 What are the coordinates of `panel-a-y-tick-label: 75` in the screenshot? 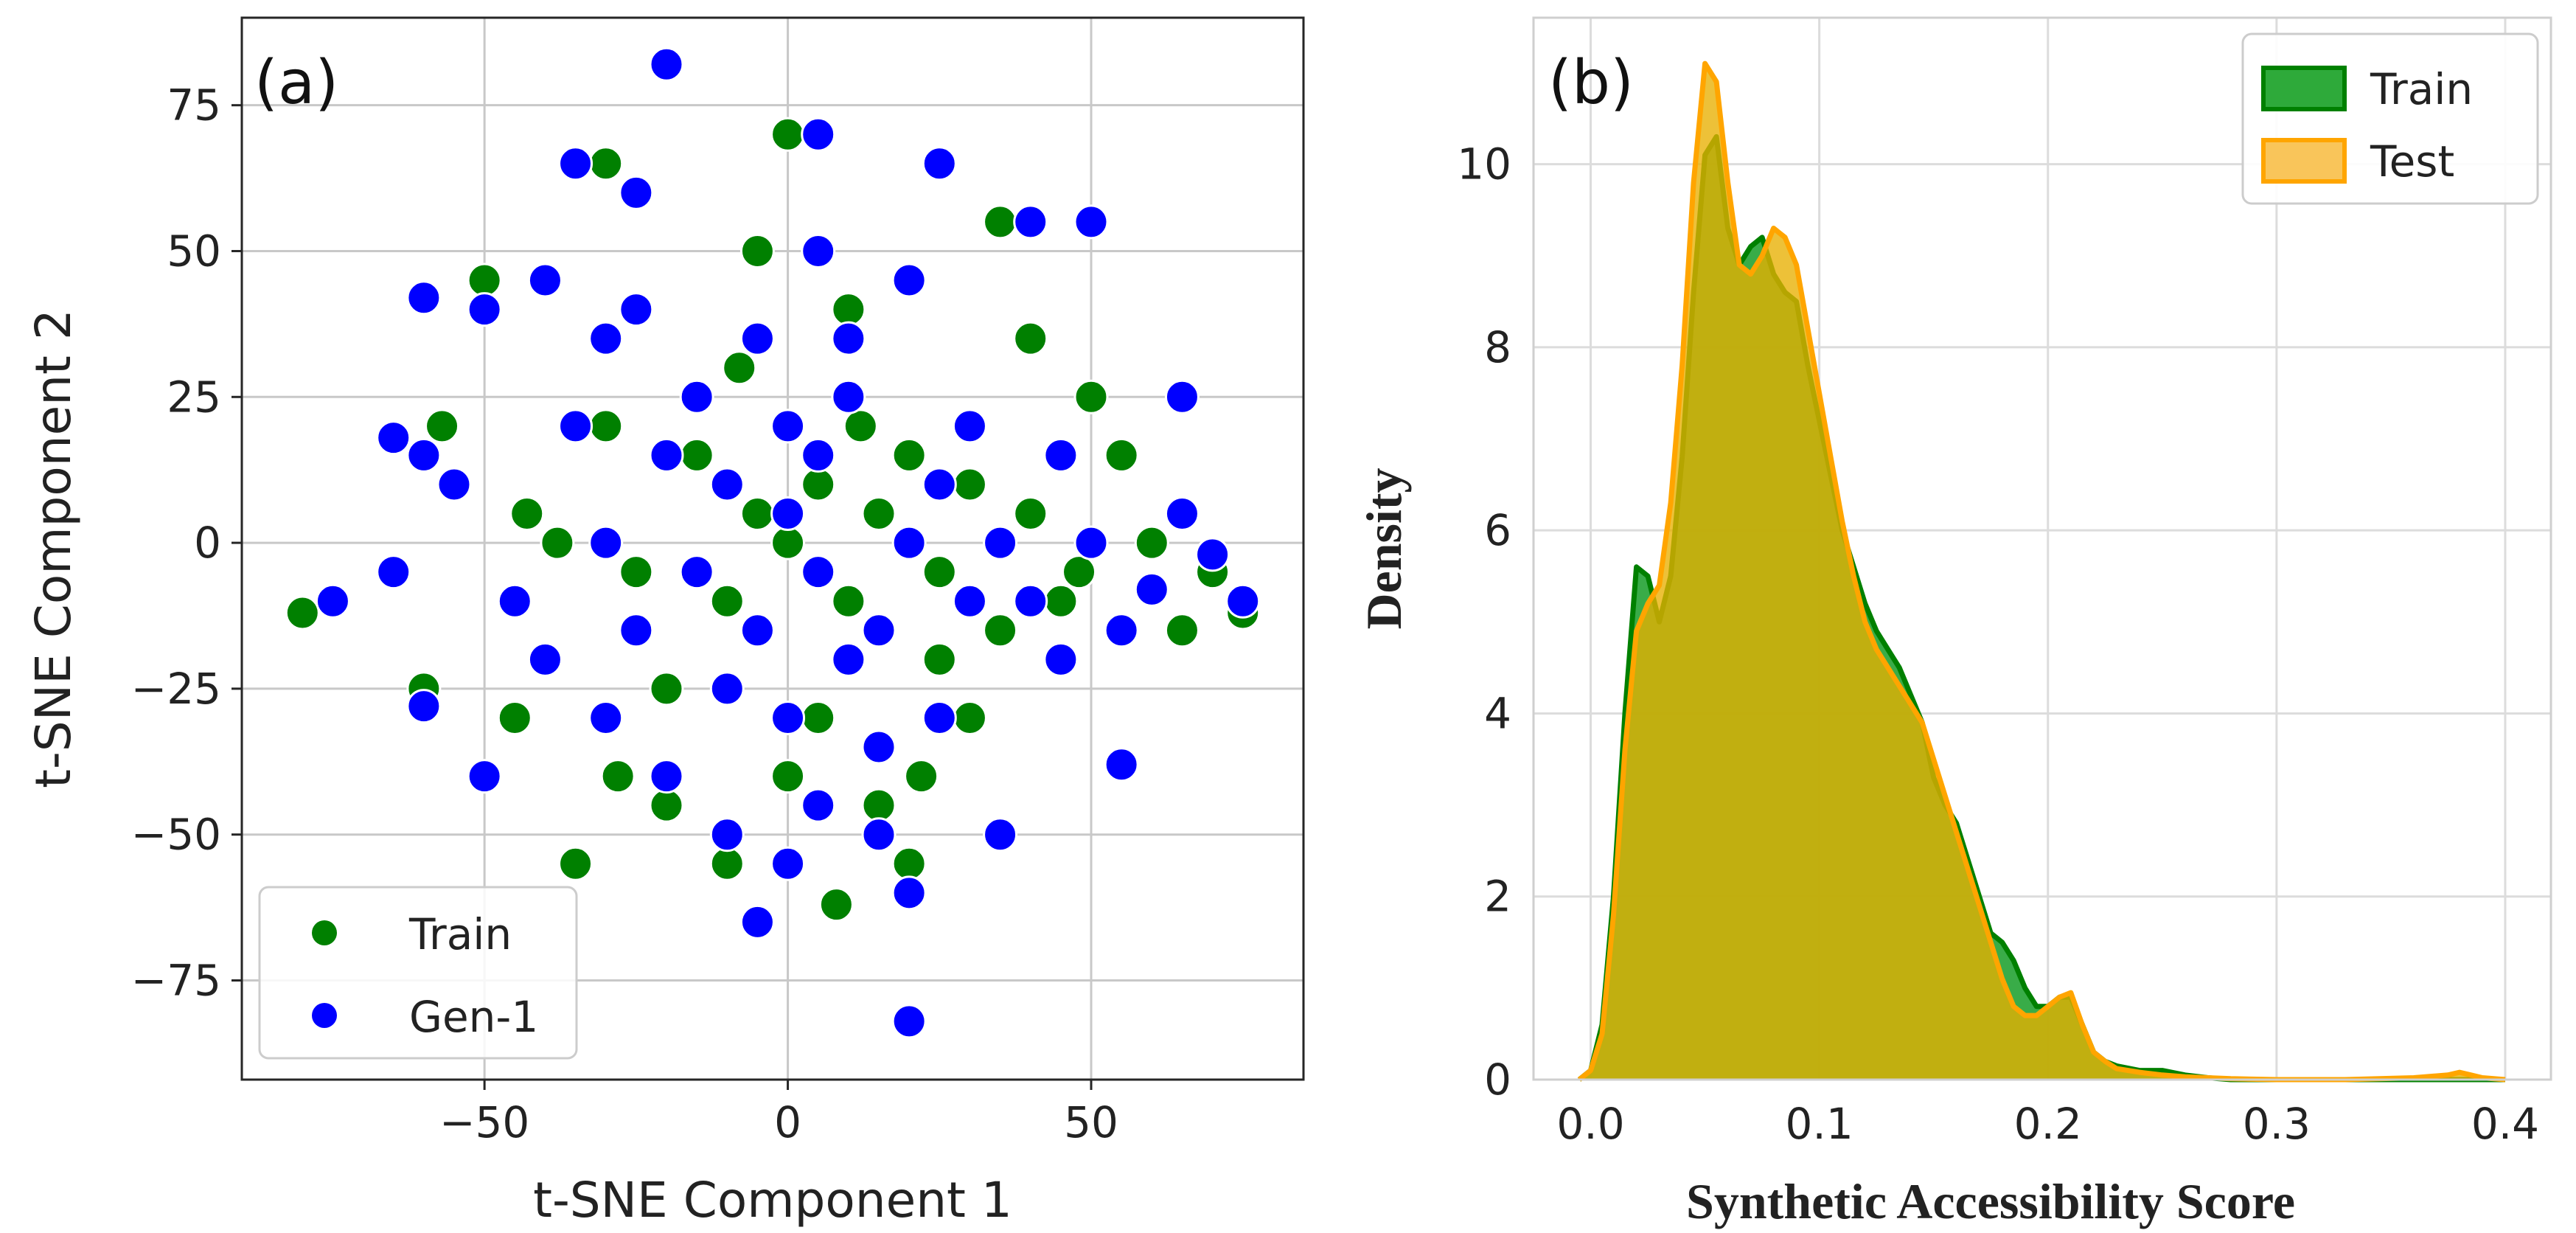 It's located at (194, 105).